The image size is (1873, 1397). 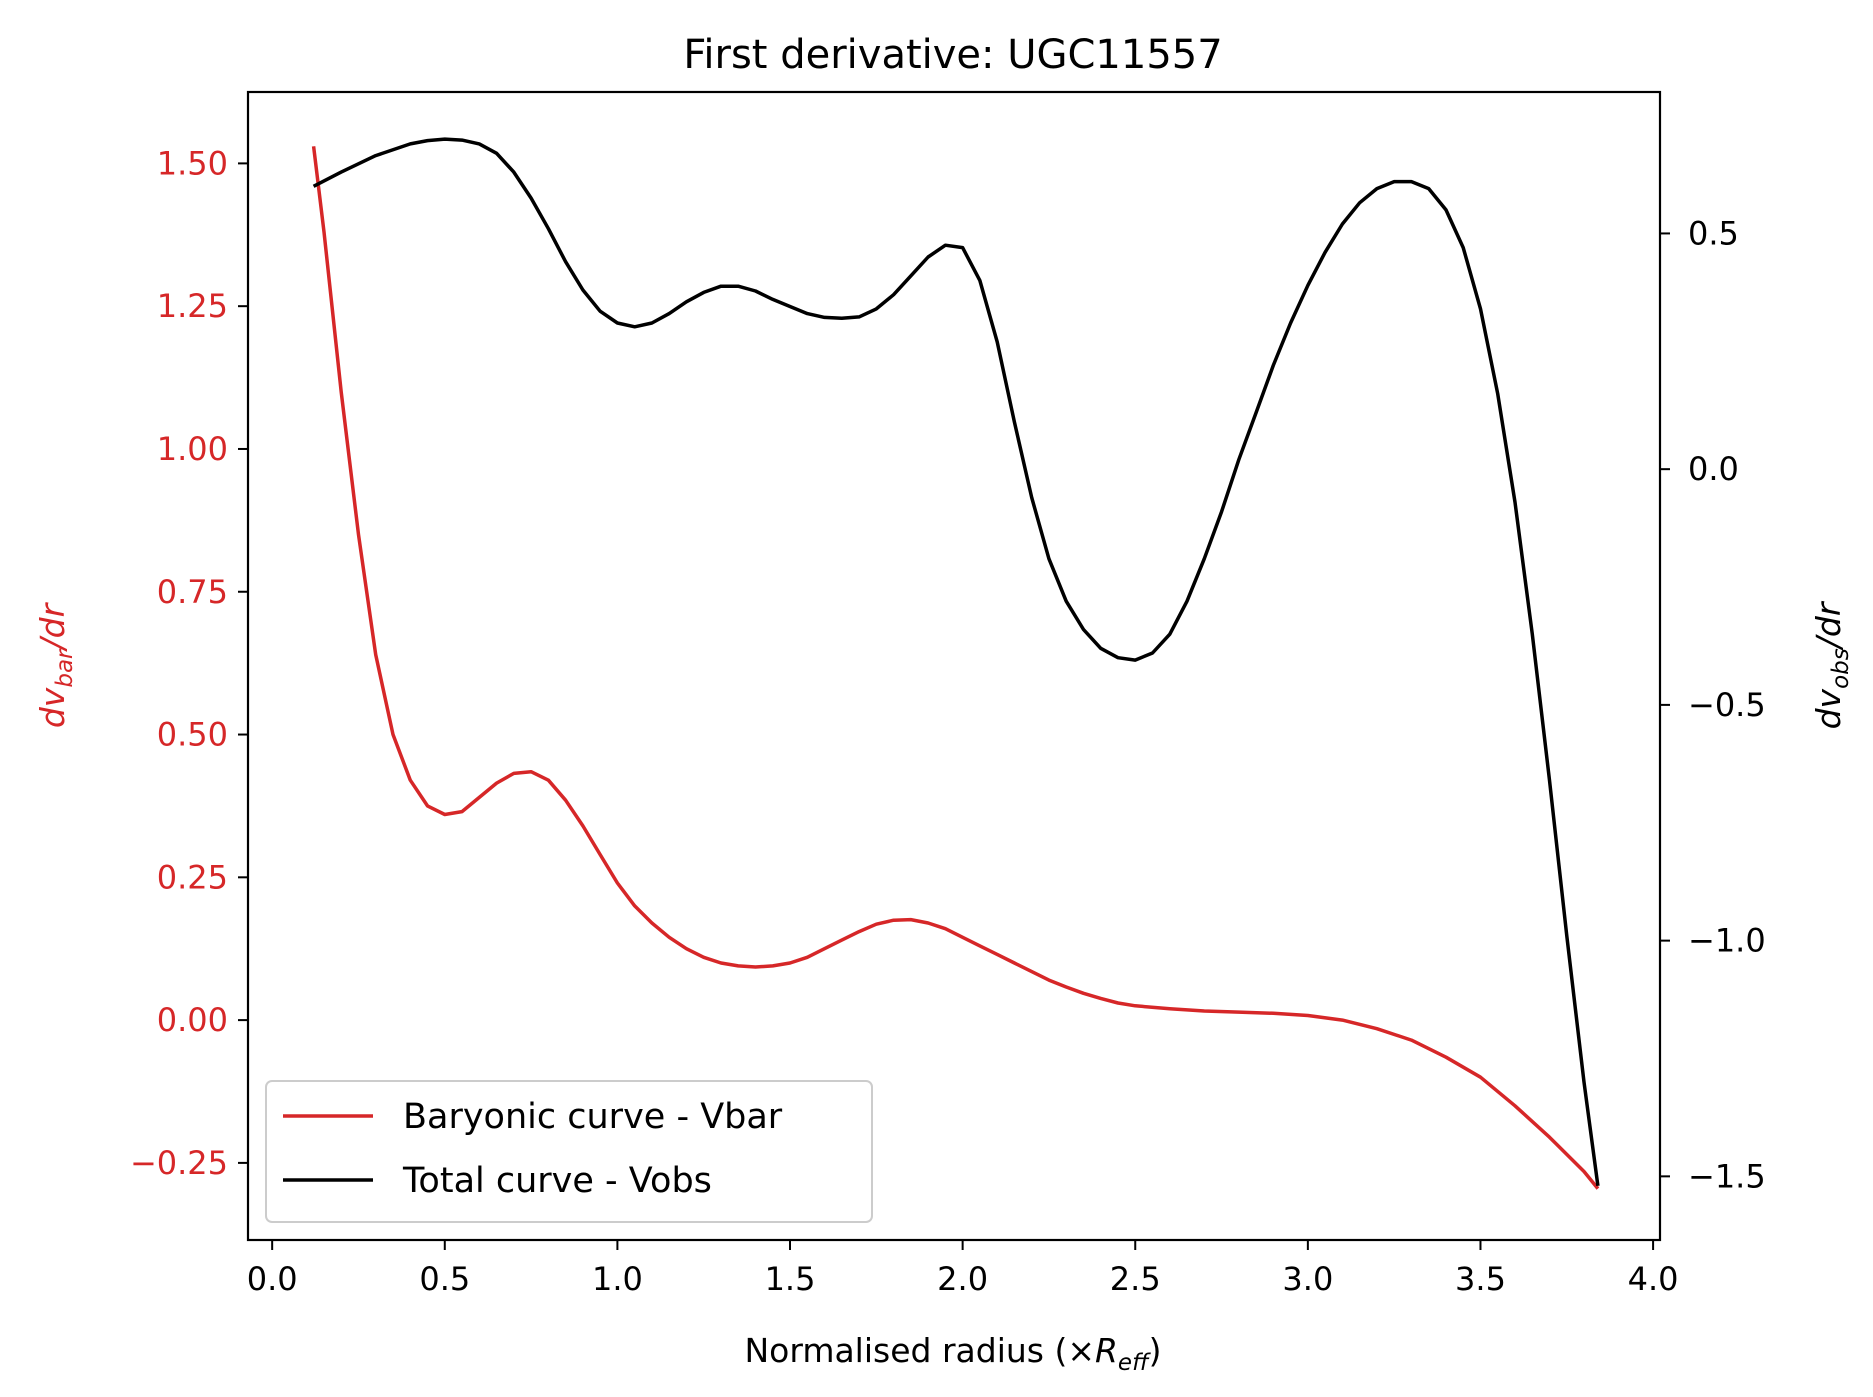 What do you see at coordinates (52, 707) in the screenshot?
I see `y-axis-left-label-pre: dv` at bounding box center [52, 707].